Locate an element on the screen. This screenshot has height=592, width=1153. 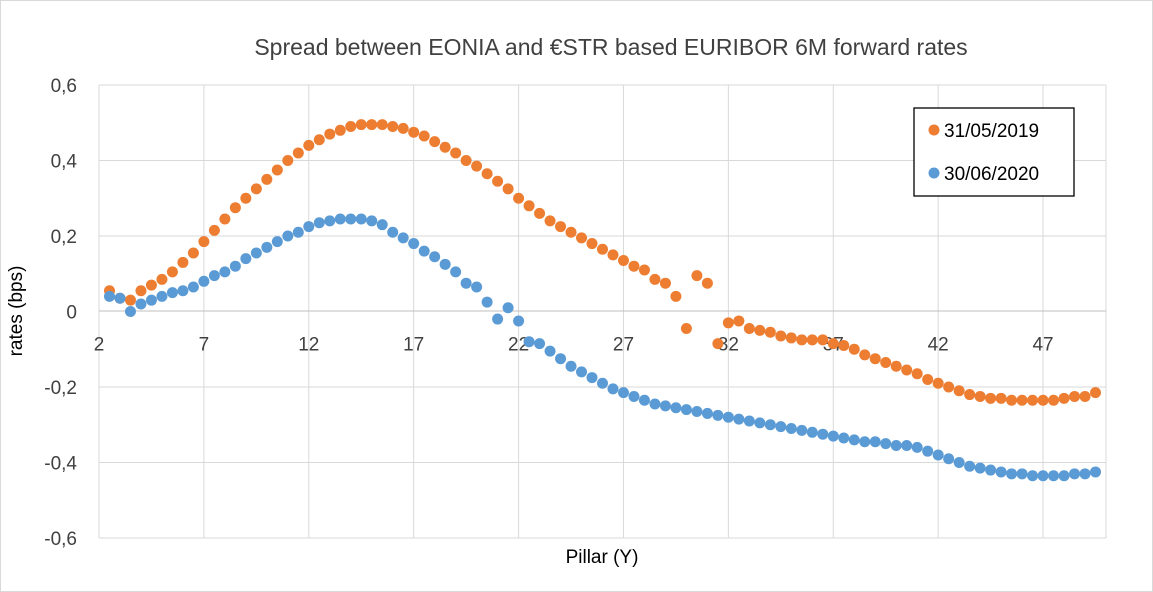
y-tick-label: -0,6 is located at coordinates (60, 539).